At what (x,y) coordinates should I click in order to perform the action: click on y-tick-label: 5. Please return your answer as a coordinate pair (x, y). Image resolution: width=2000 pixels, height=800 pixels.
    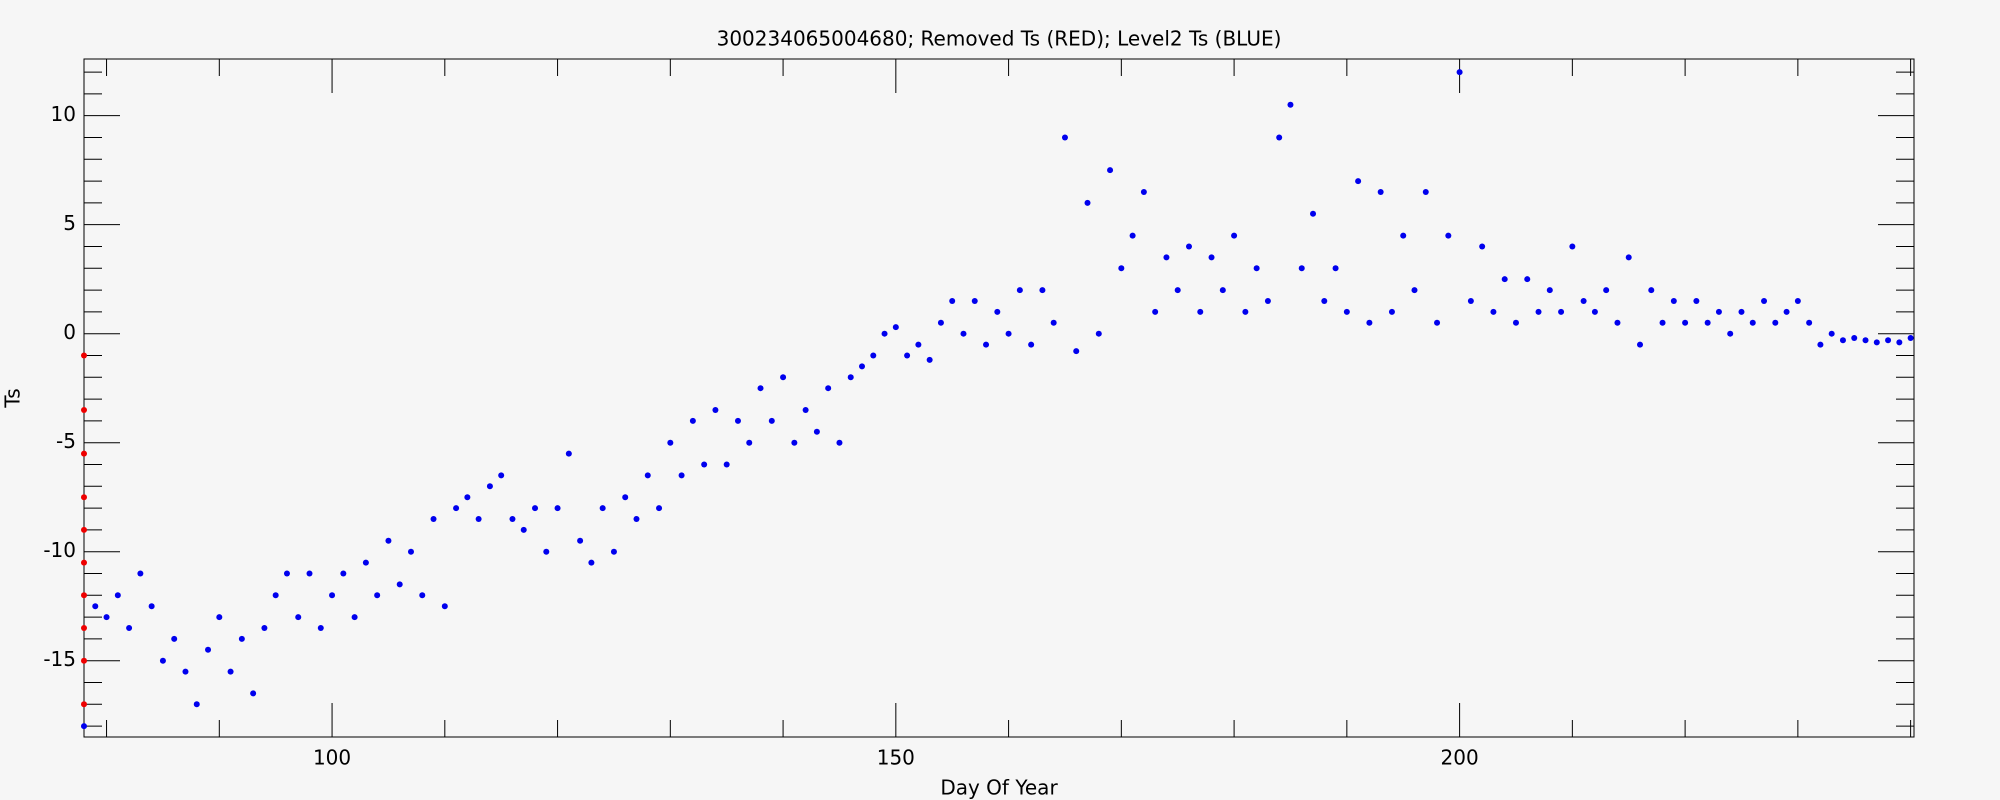
    Looking at the image, I should click on (69, 223).